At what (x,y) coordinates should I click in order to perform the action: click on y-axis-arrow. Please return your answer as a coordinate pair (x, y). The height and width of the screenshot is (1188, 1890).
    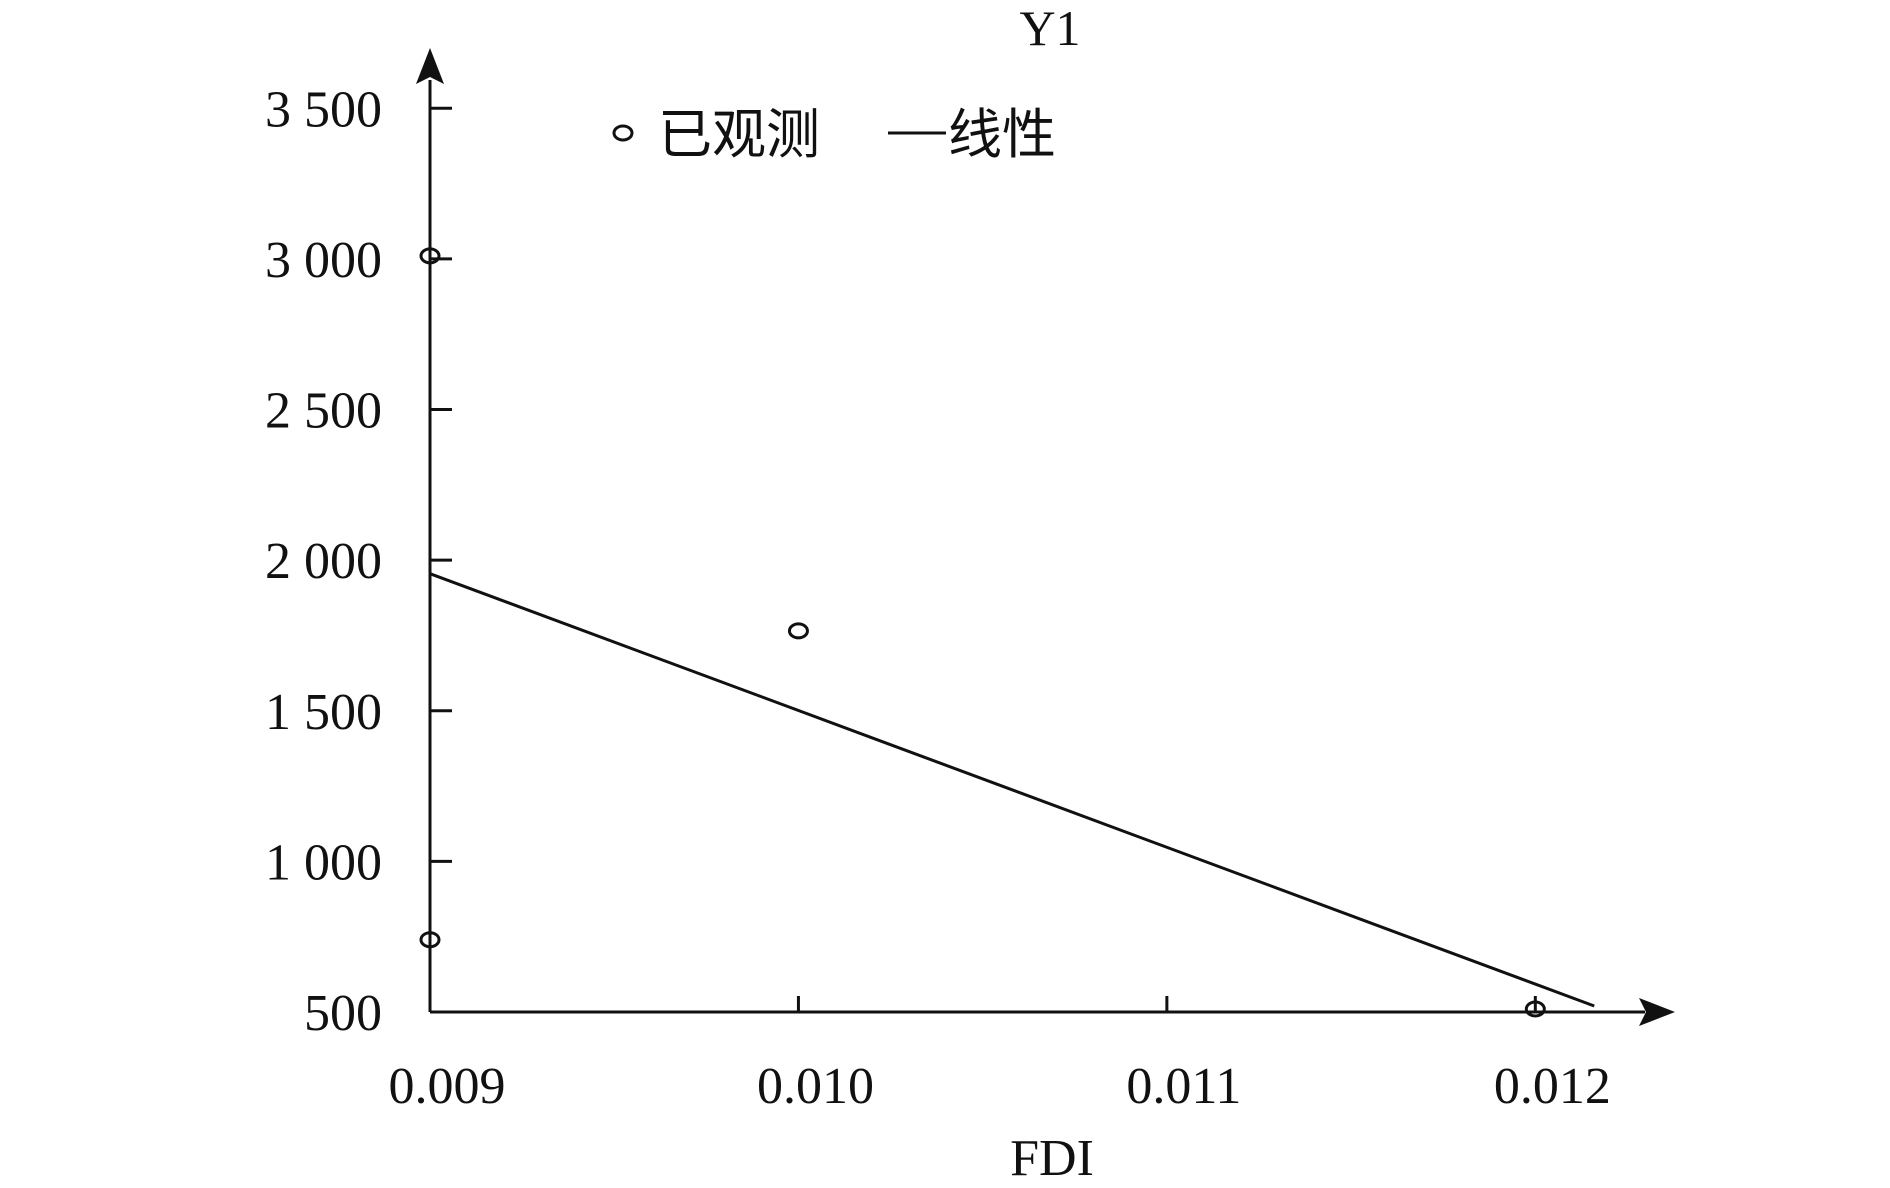
    Looking at the image, I should click on (430, 66).